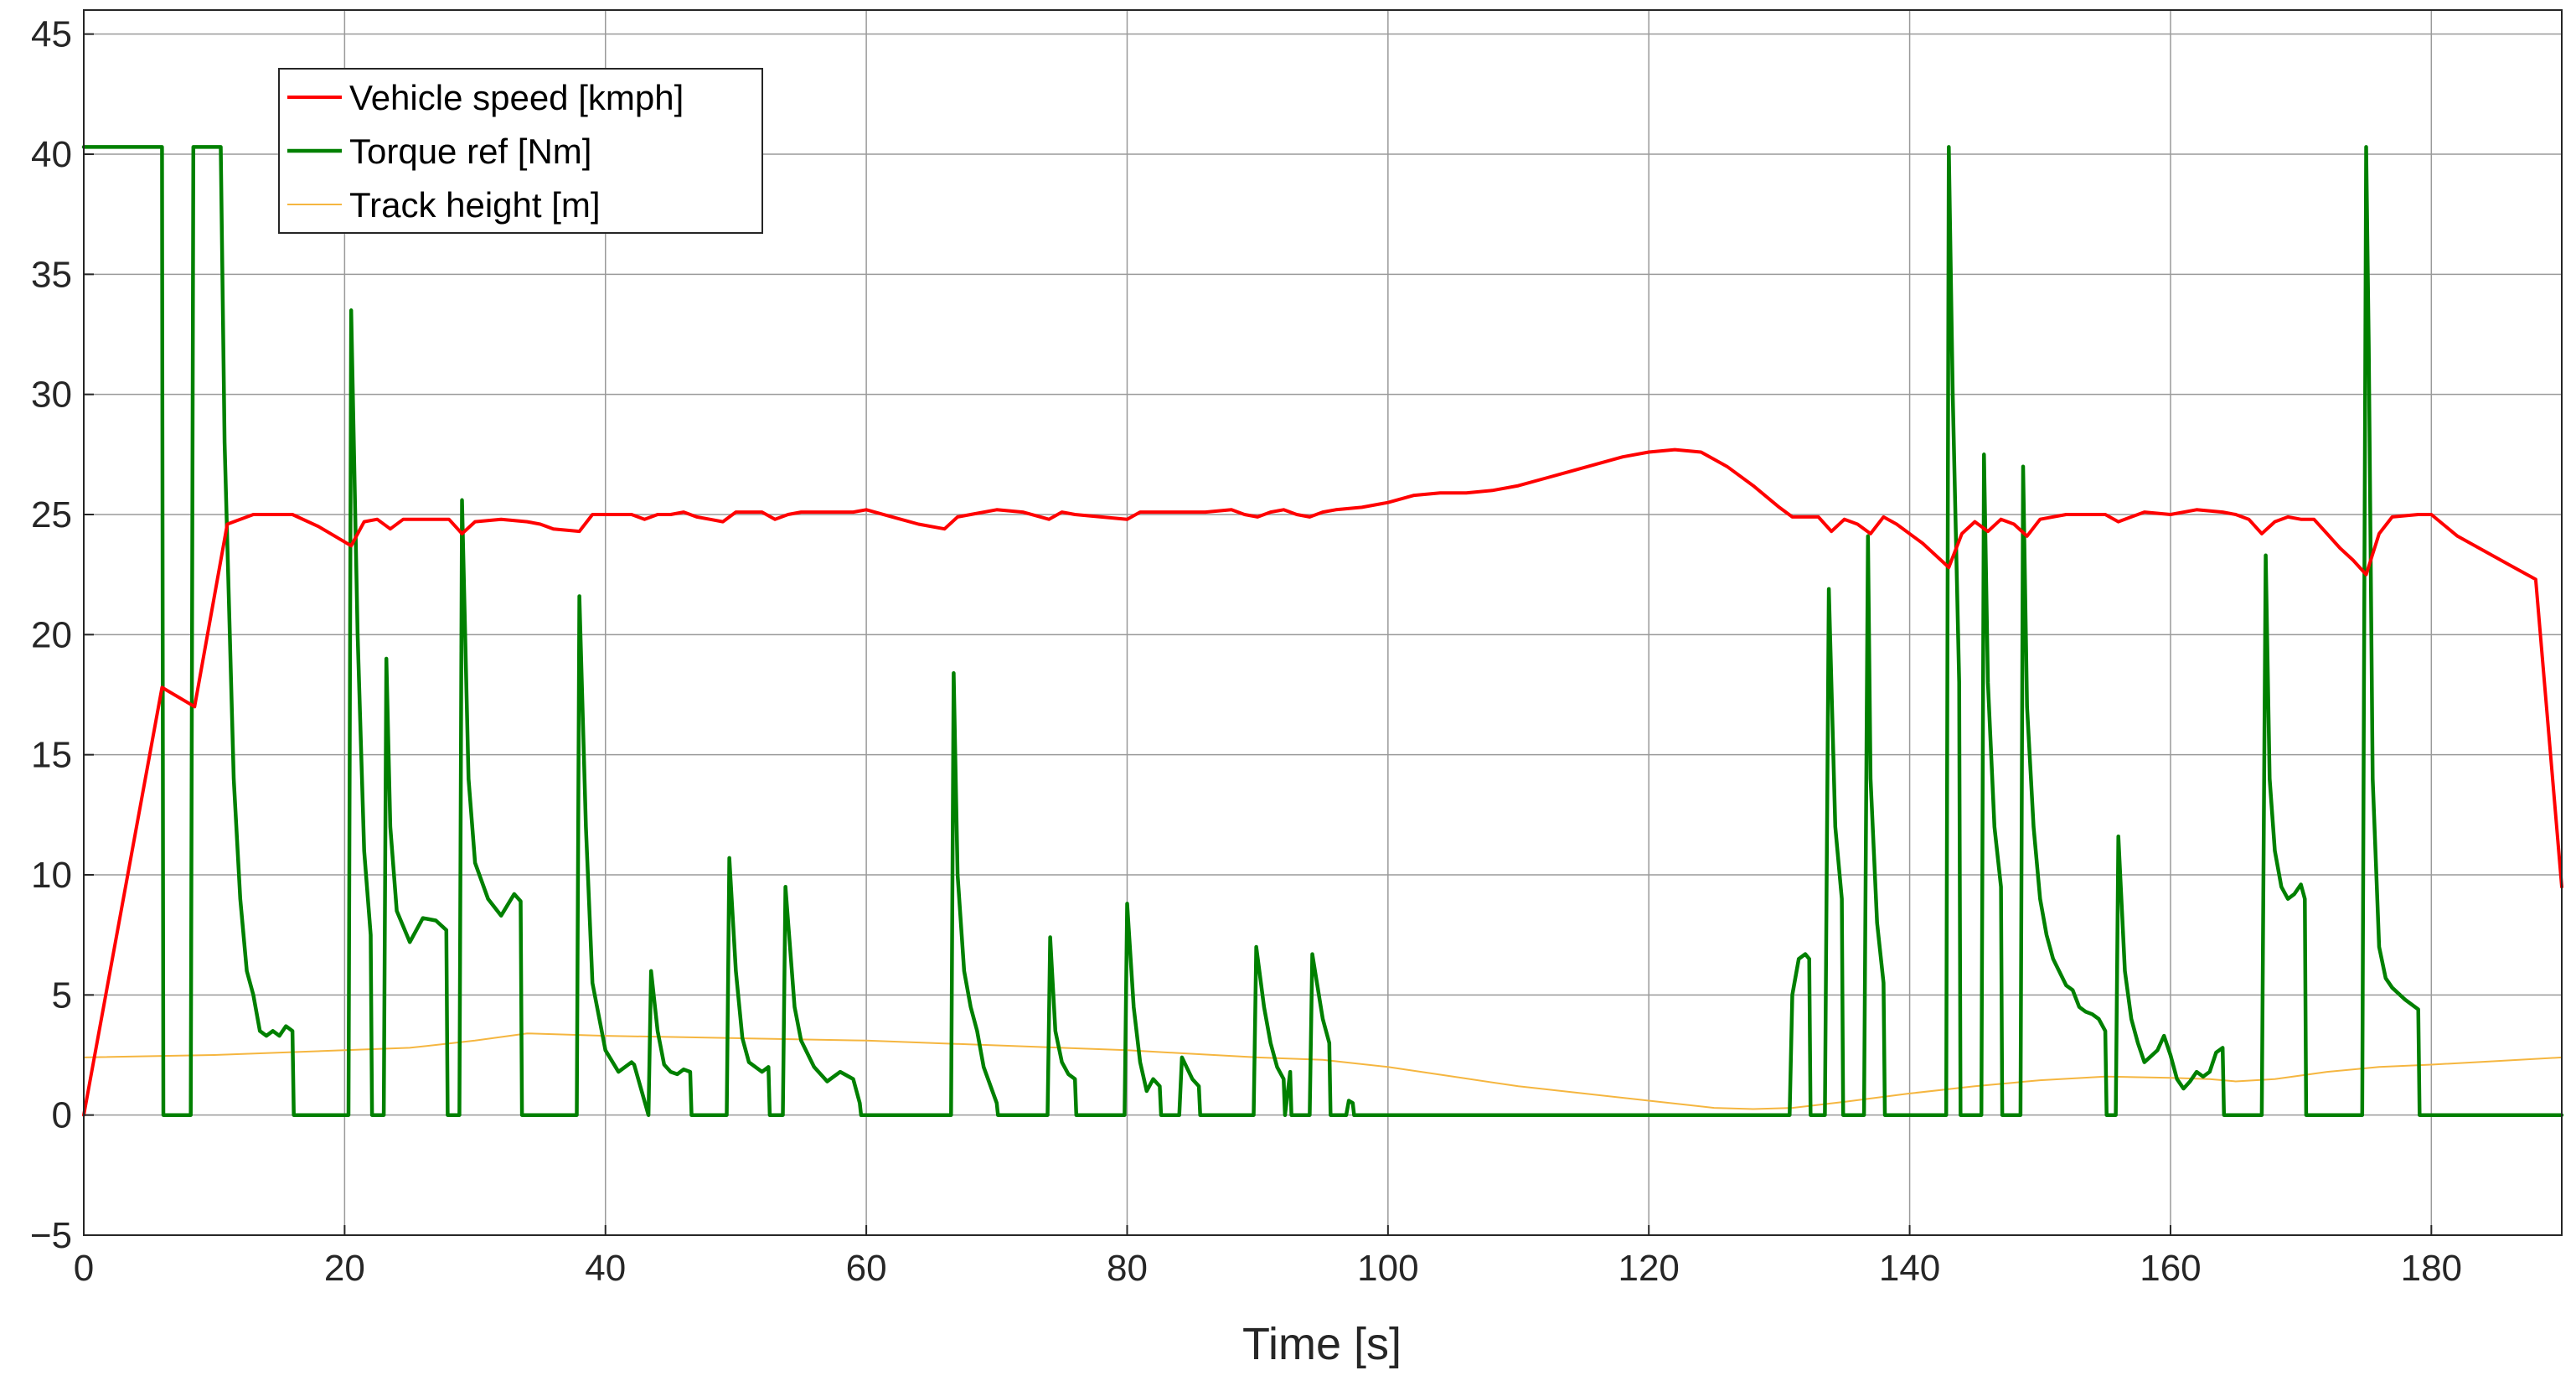  Describe the element at coordinates (51, 514) in the screenshot. I see `y-tick-label: 25` at that location.